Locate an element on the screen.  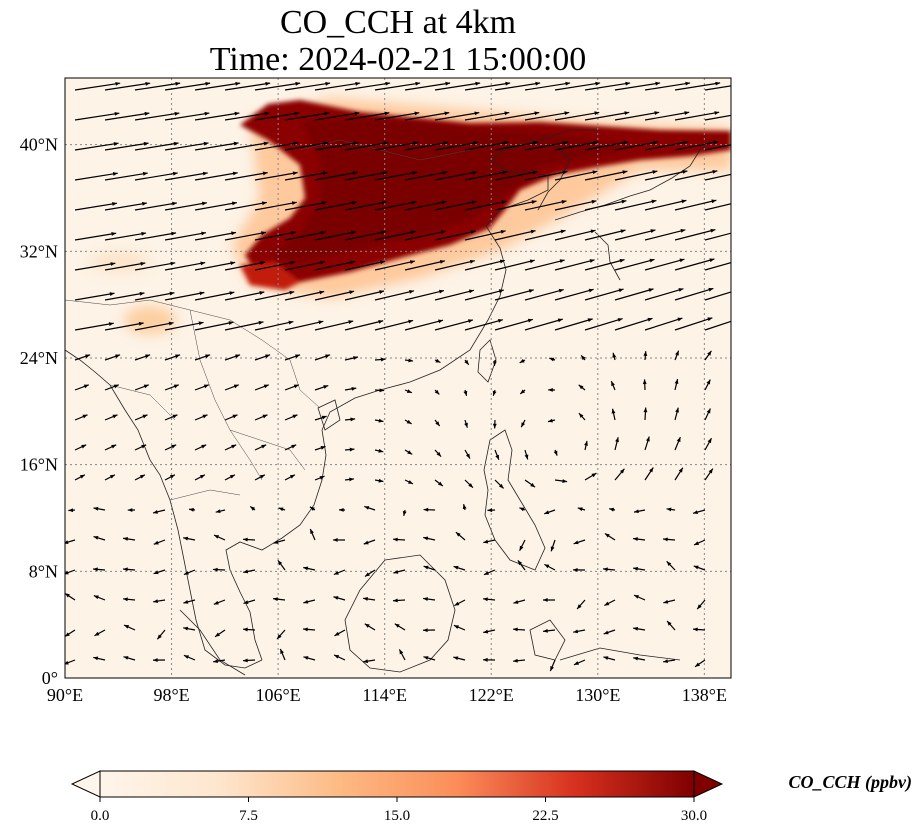
lat-tick-label: 16°N is located at coordinates (39, 465).